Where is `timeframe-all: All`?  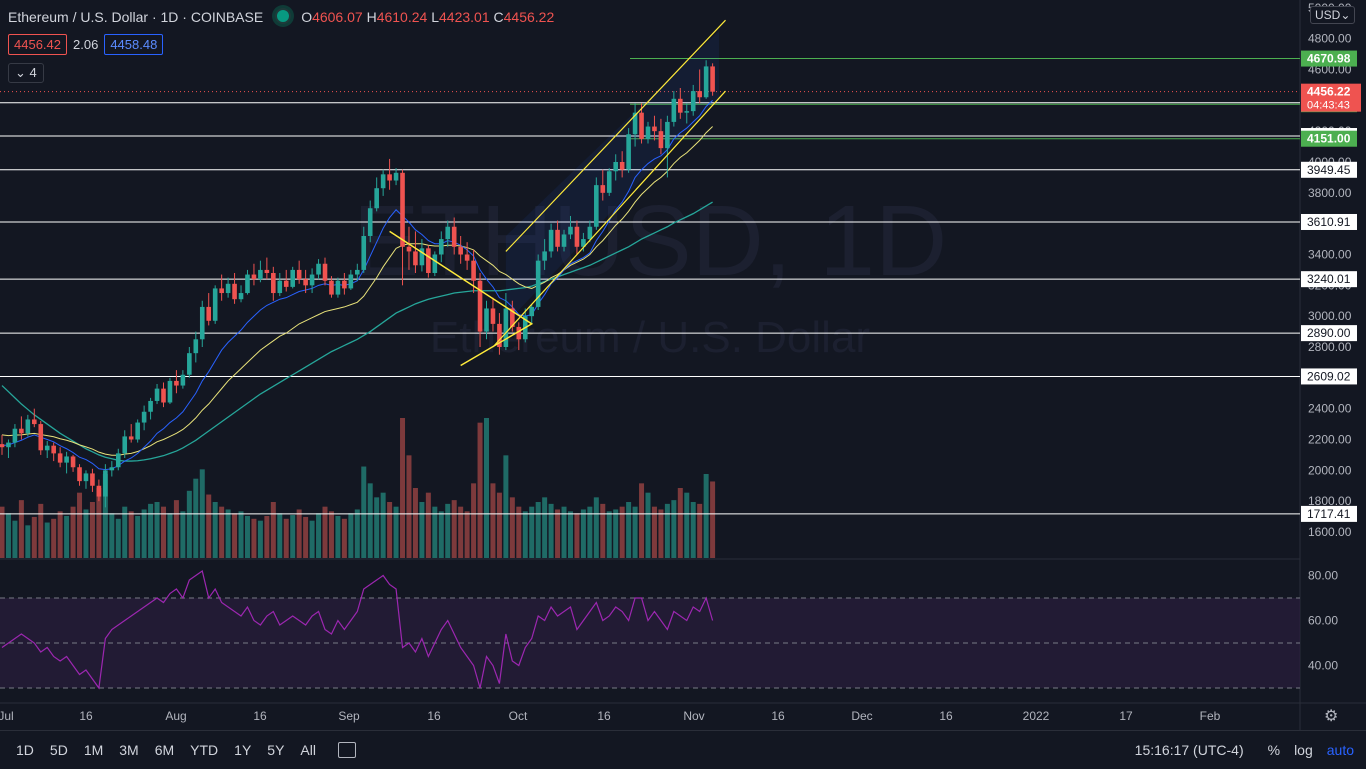
timeframe-all: All is located at coordinates (308, 750).